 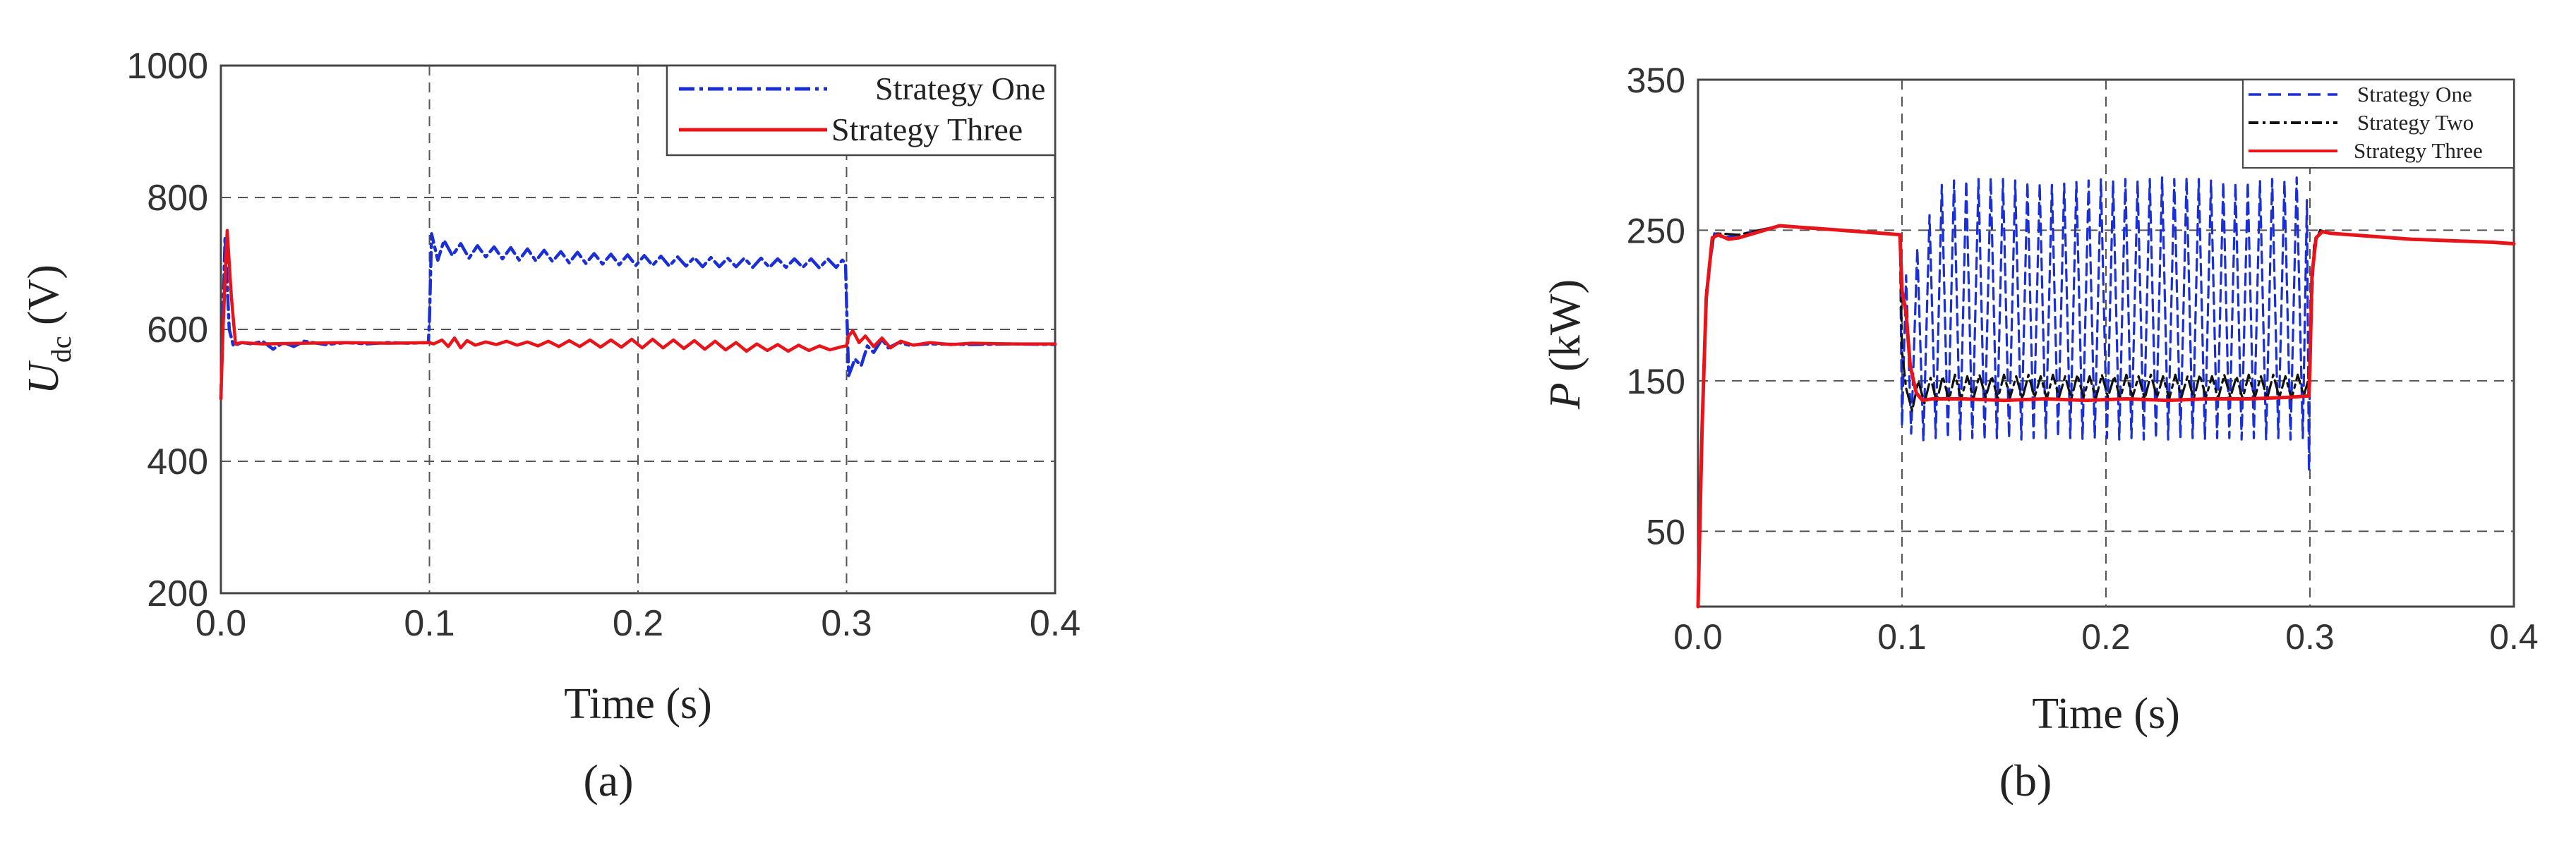 I want to click on y-tick-label: 600, so click(x=177, y=330).